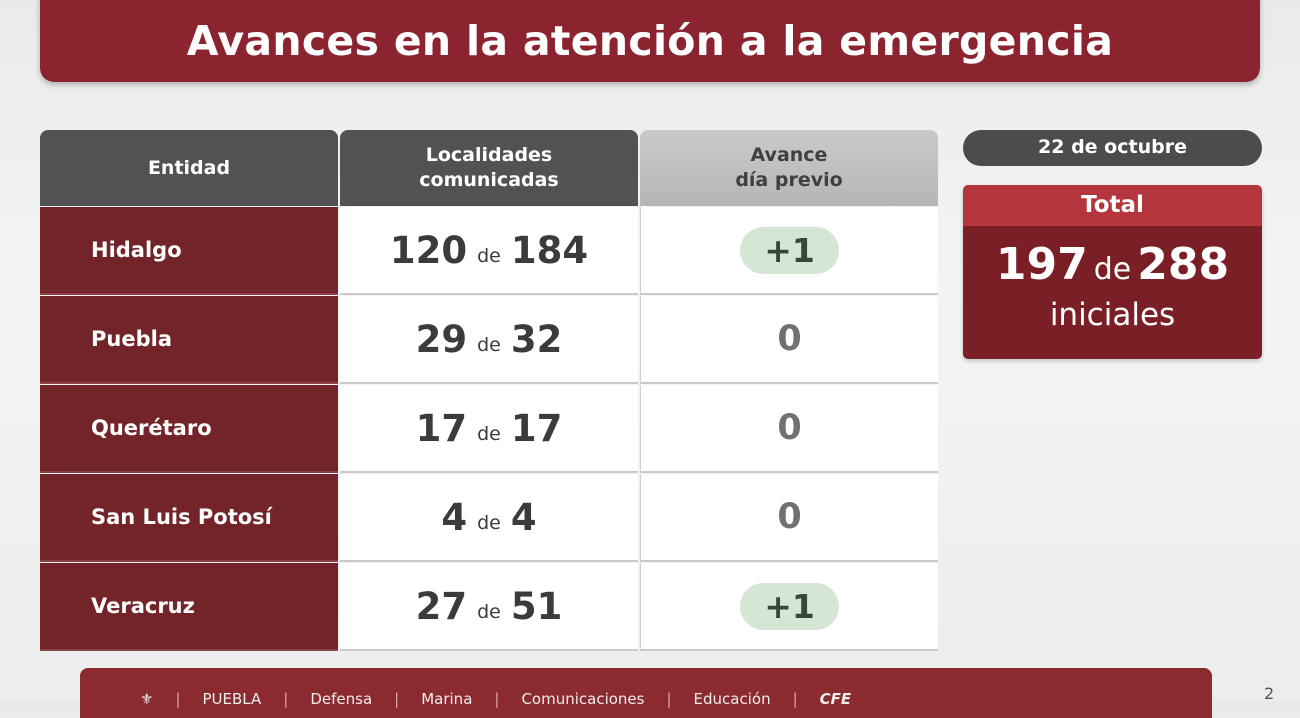 The height and width of the screenshot is (718, 1300). I want to click on date-badge: 22 de octubre, so click(1112, 148).